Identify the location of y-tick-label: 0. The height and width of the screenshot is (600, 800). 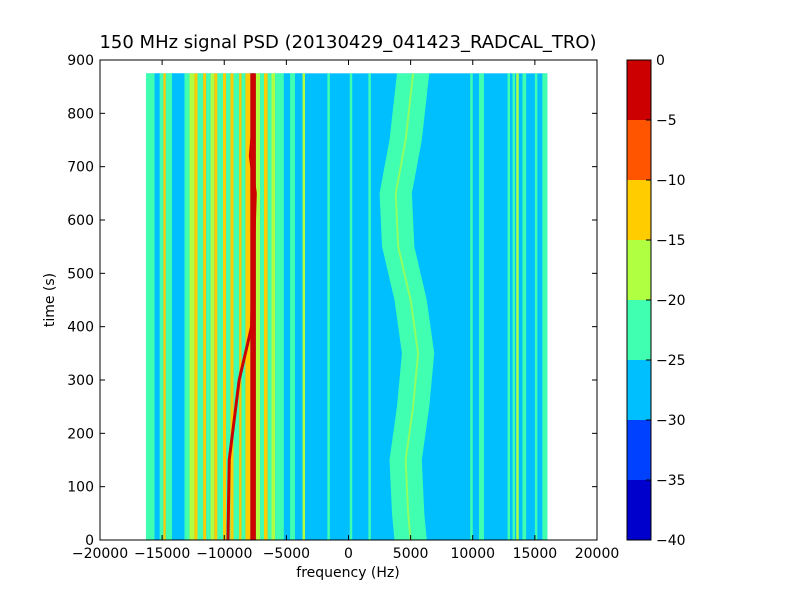
(89, 541).